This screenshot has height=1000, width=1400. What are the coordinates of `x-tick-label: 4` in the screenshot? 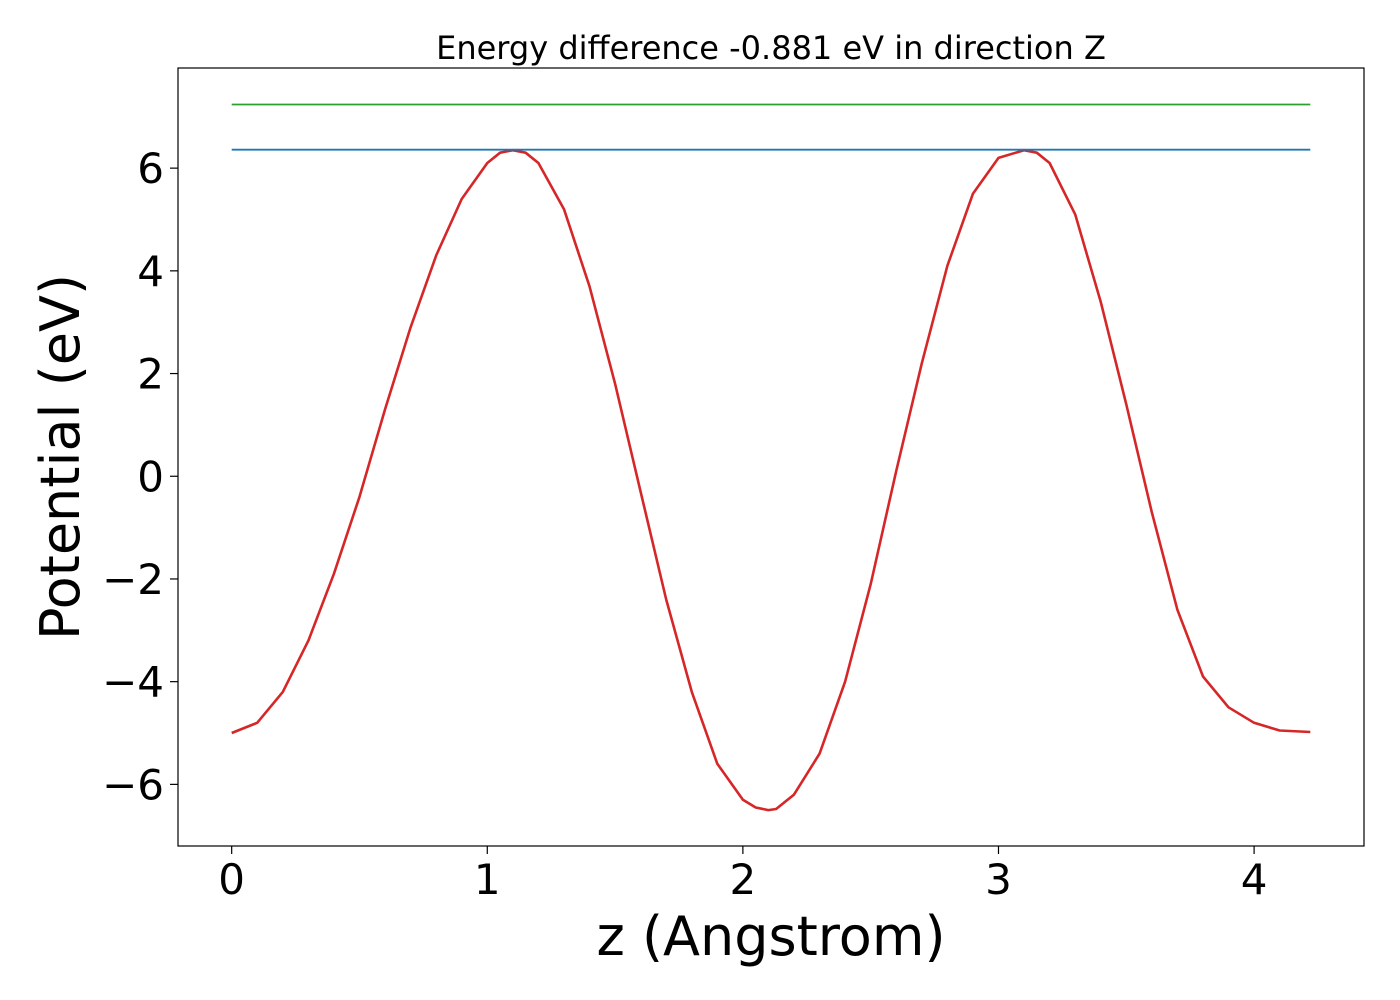 It's located at (1254, 879).